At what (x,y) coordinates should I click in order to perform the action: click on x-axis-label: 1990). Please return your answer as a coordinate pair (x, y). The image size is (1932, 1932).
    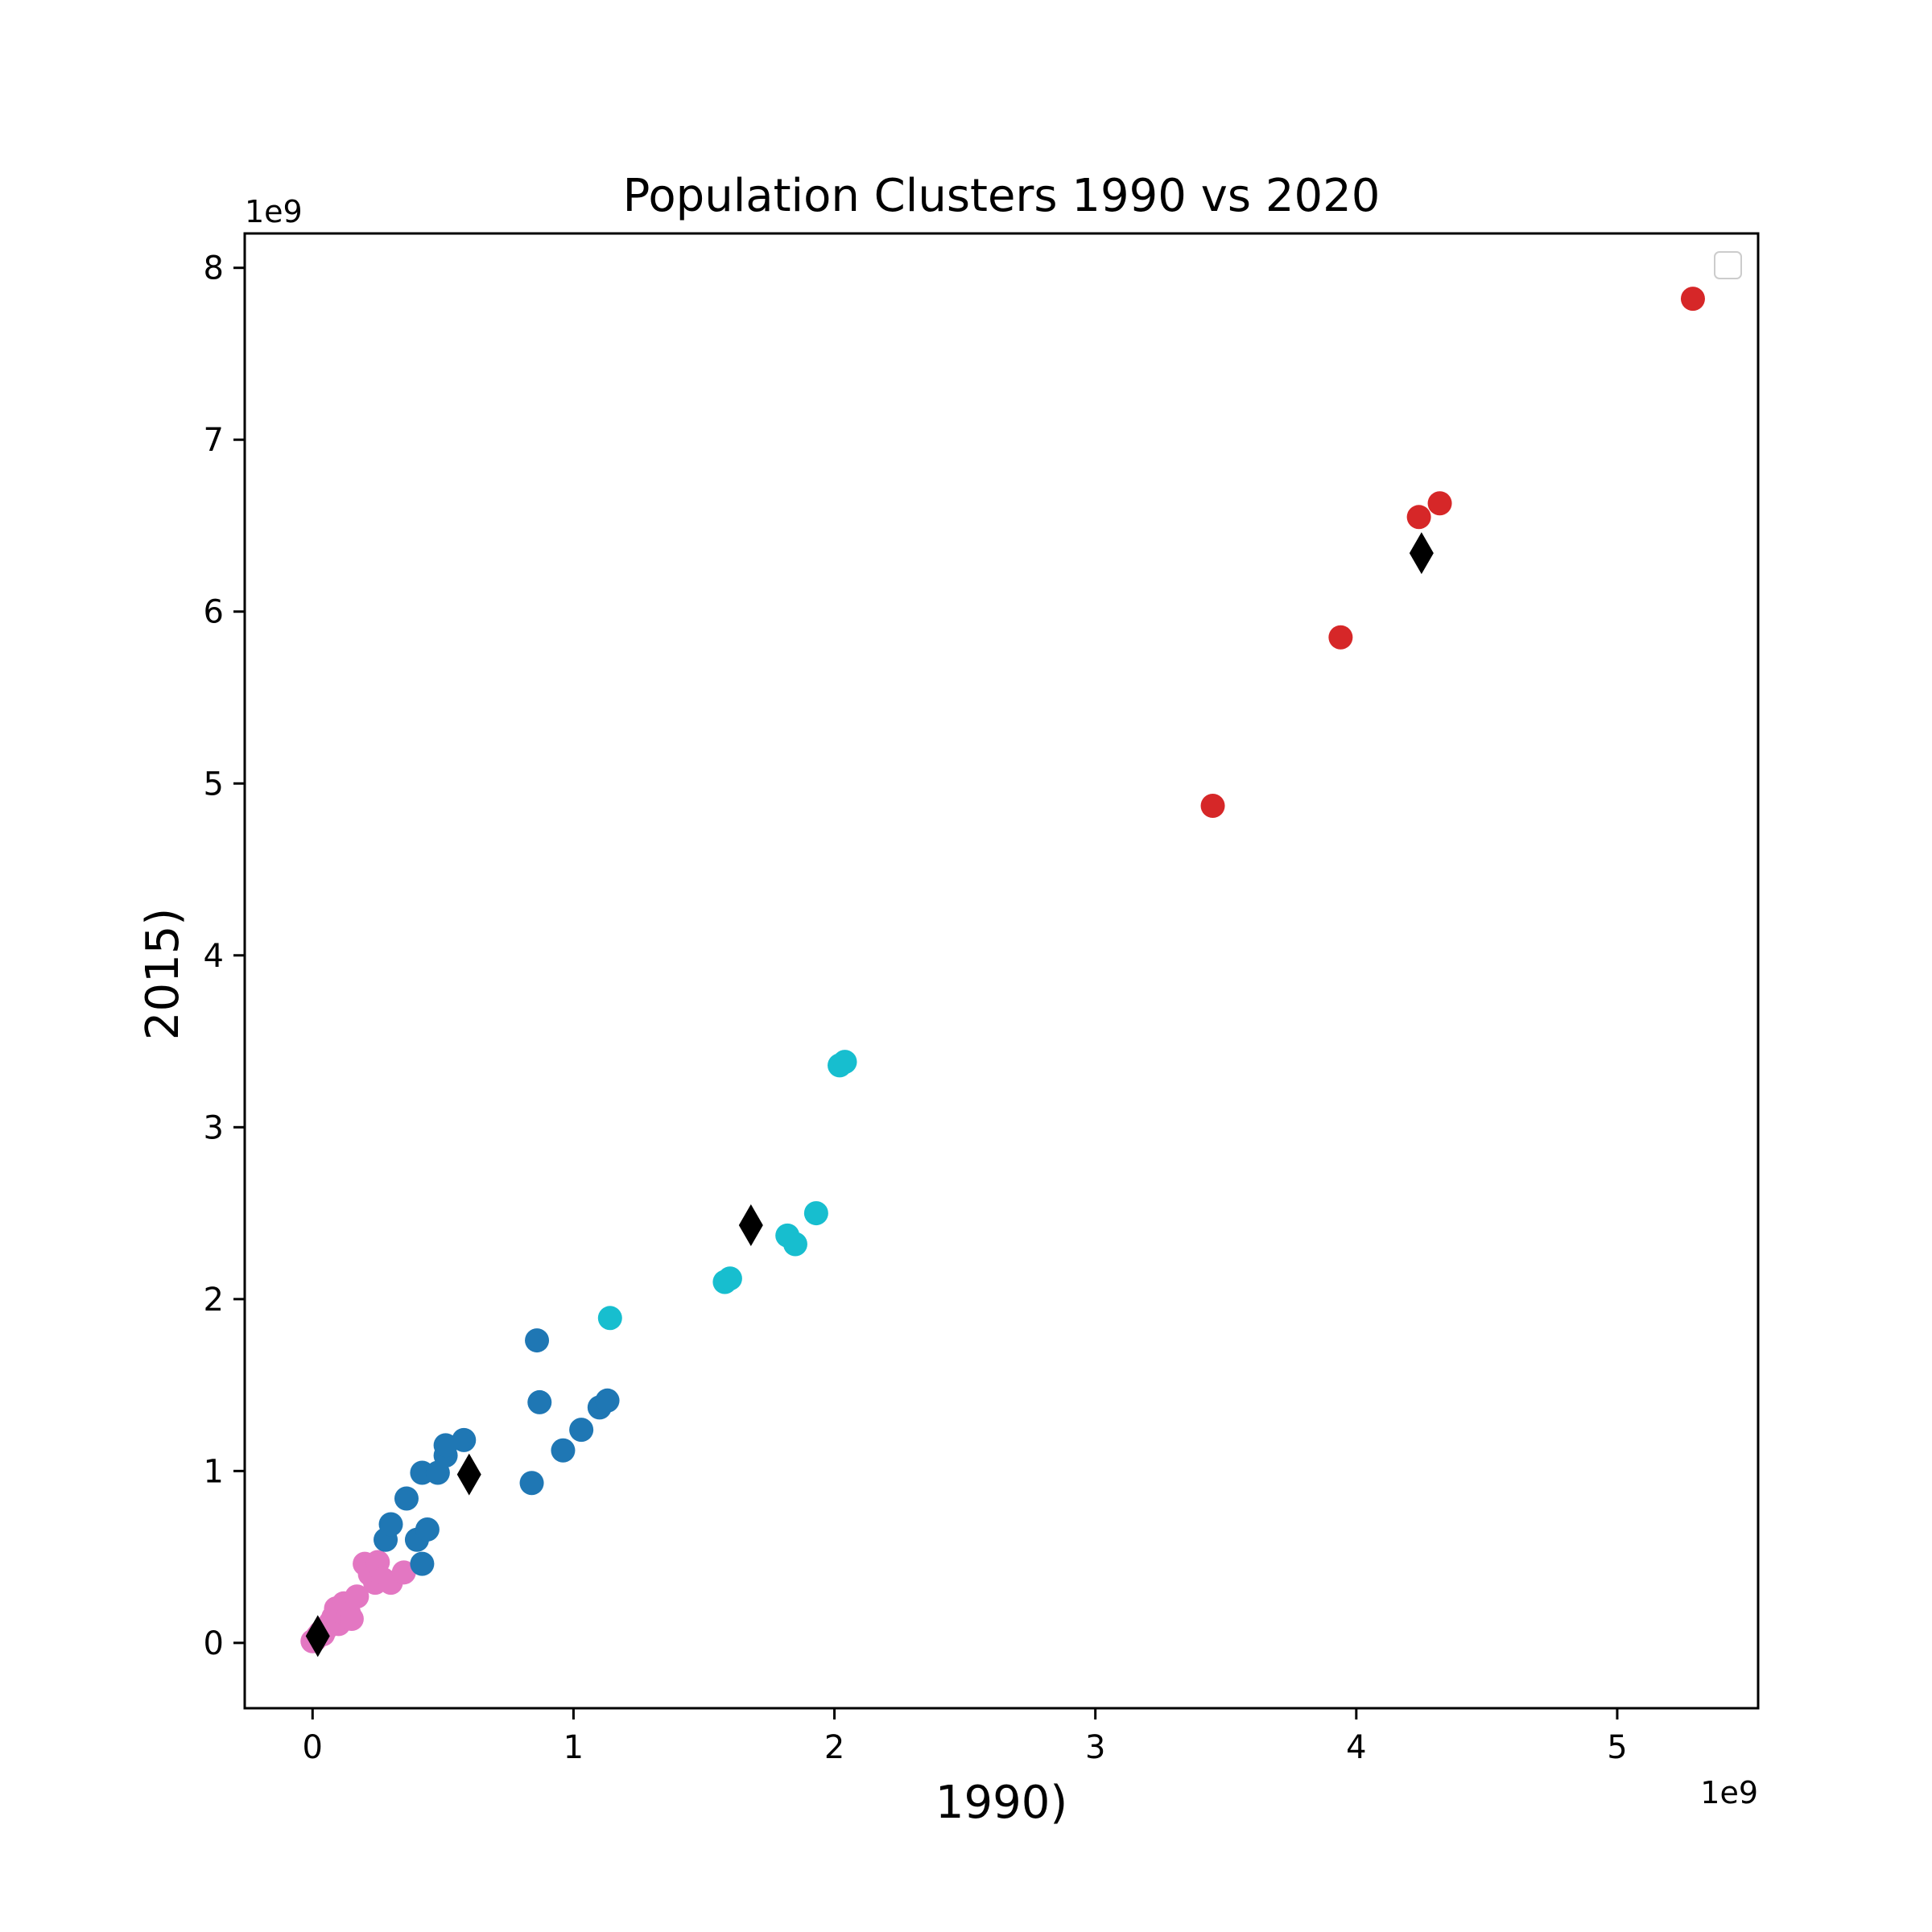
    Looking at the image, I should click on (1001, 1803).